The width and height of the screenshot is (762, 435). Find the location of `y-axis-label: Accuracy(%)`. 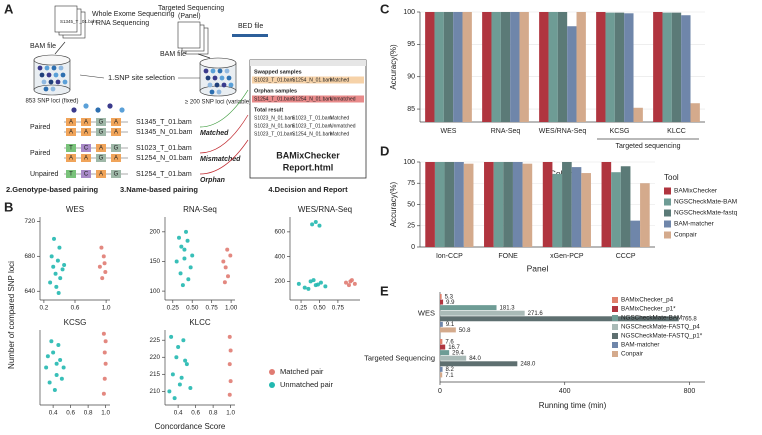

y-axis-label: Accuracy(%) is located at coordinates (393, 67).